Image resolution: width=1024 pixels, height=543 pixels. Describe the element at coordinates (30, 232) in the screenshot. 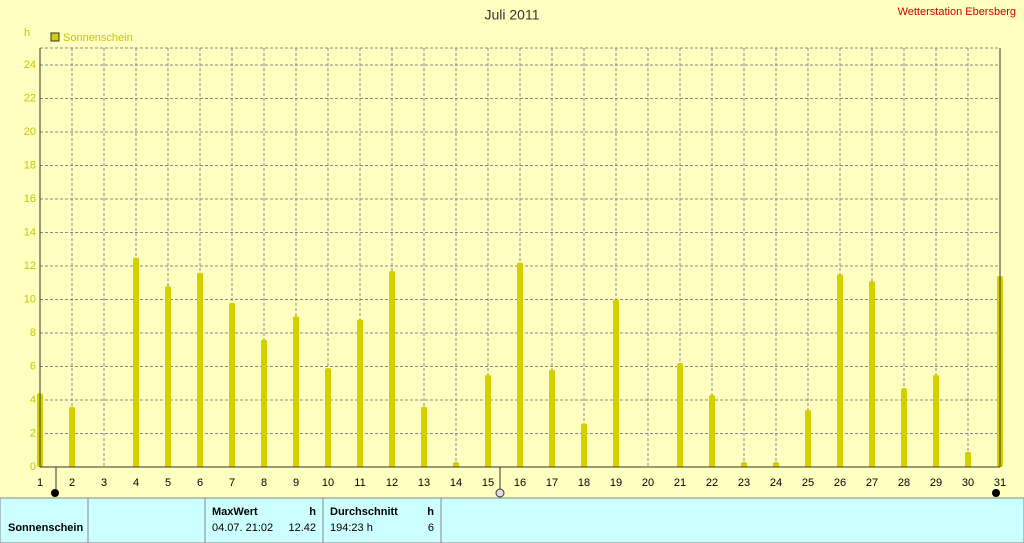

I see `y-tick-label: 14` at that location.